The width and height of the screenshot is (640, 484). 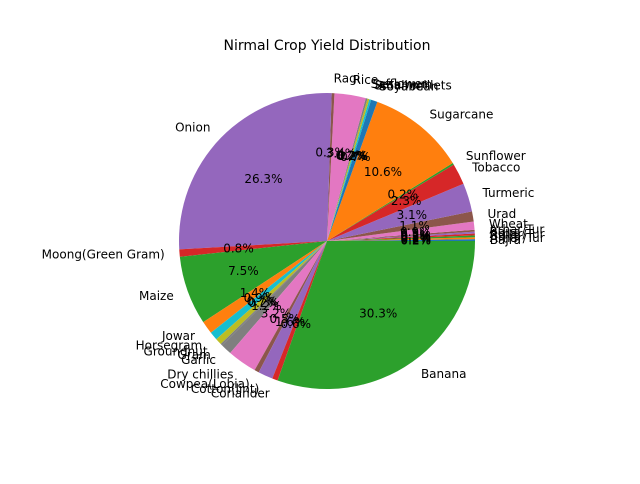 What do you see at coordinates (496, 156) in the screenshot?
I see `category-label-sunflower: Sunflower` at bounding box center [496, 156].